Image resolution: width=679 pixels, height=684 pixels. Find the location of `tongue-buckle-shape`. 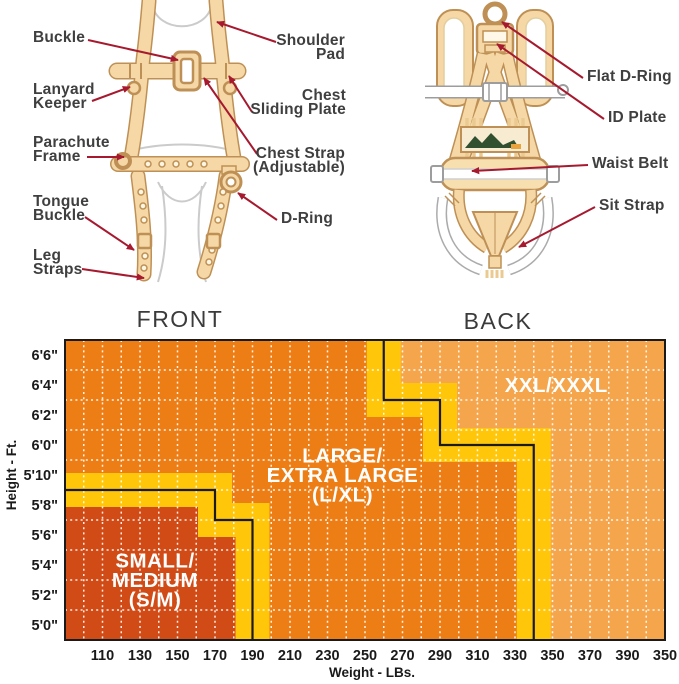

tongue-buckle-shape is located at coordinates (144, 241).